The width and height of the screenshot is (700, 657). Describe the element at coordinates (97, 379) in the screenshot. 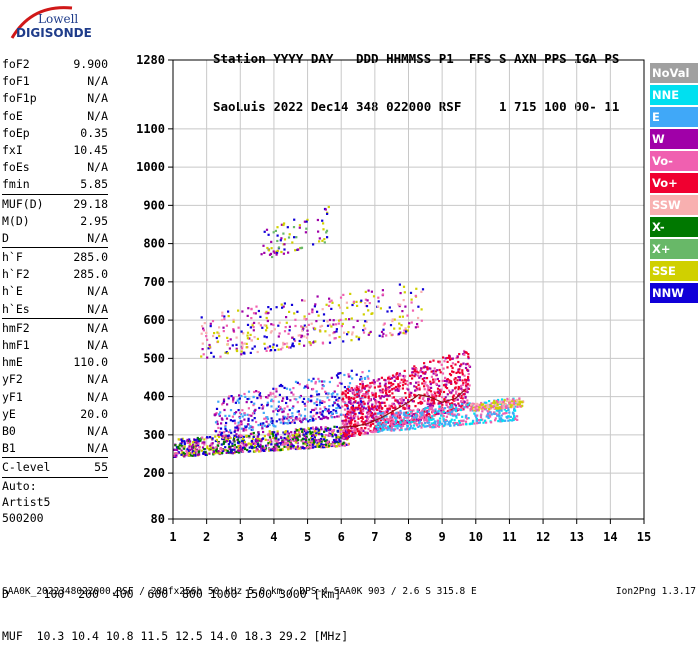

I see `param-value: N/A` at that location.